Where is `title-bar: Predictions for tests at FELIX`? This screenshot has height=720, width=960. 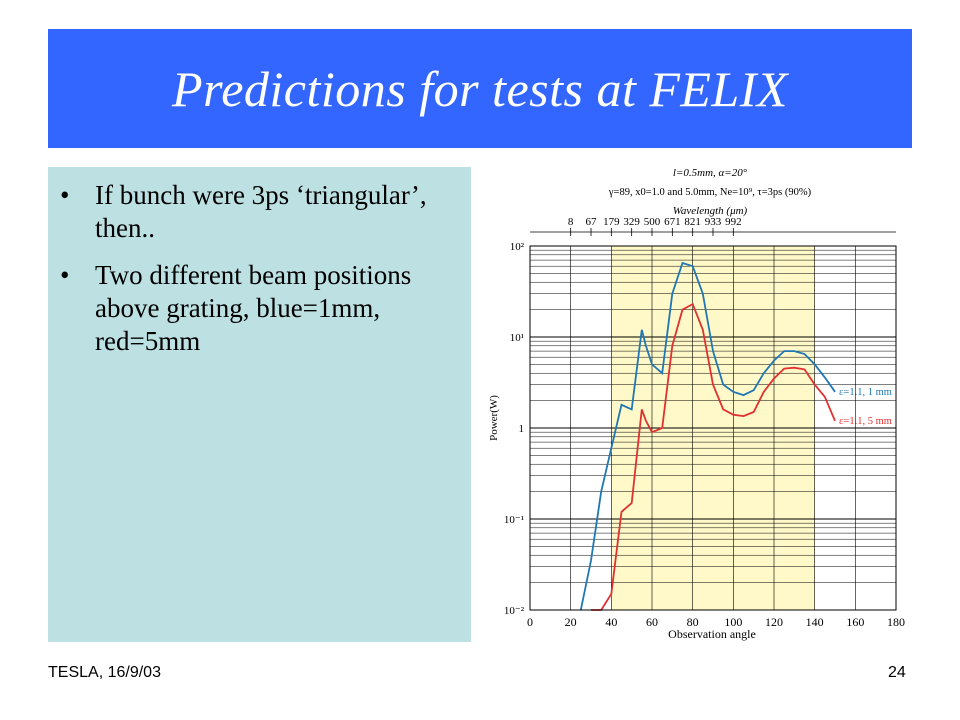
title-bar: Predictions for tests at FELIX is located at coordinates (480, 88).